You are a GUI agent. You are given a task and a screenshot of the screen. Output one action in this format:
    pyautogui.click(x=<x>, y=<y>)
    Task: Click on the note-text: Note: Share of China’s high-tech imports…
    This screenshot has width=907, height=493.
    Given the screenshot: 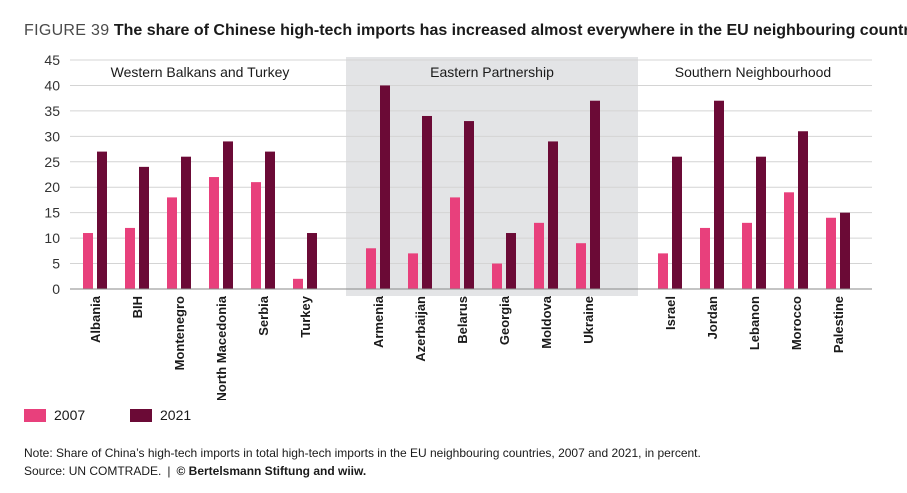 What is the action you would take?
    pyautogui.click(x=362, y=453)
    